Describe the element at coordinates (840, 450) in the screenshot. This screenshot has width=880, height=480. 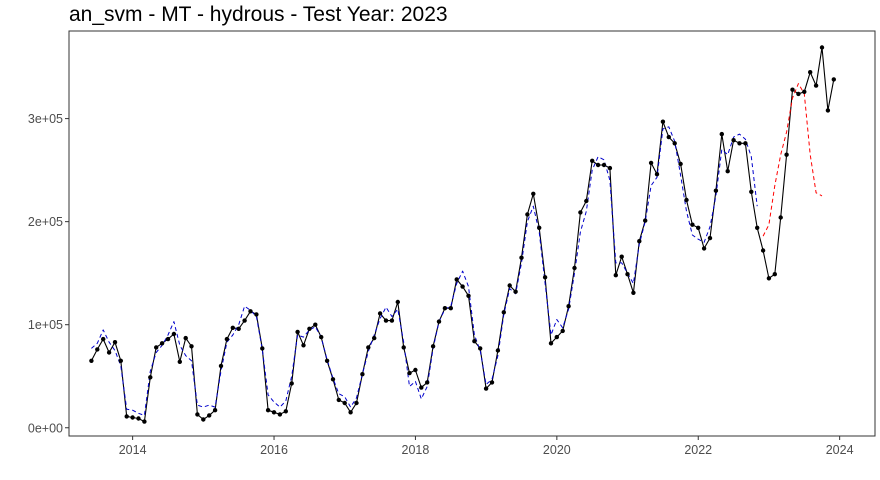
I see `x-tick-label: 2024` at that location.